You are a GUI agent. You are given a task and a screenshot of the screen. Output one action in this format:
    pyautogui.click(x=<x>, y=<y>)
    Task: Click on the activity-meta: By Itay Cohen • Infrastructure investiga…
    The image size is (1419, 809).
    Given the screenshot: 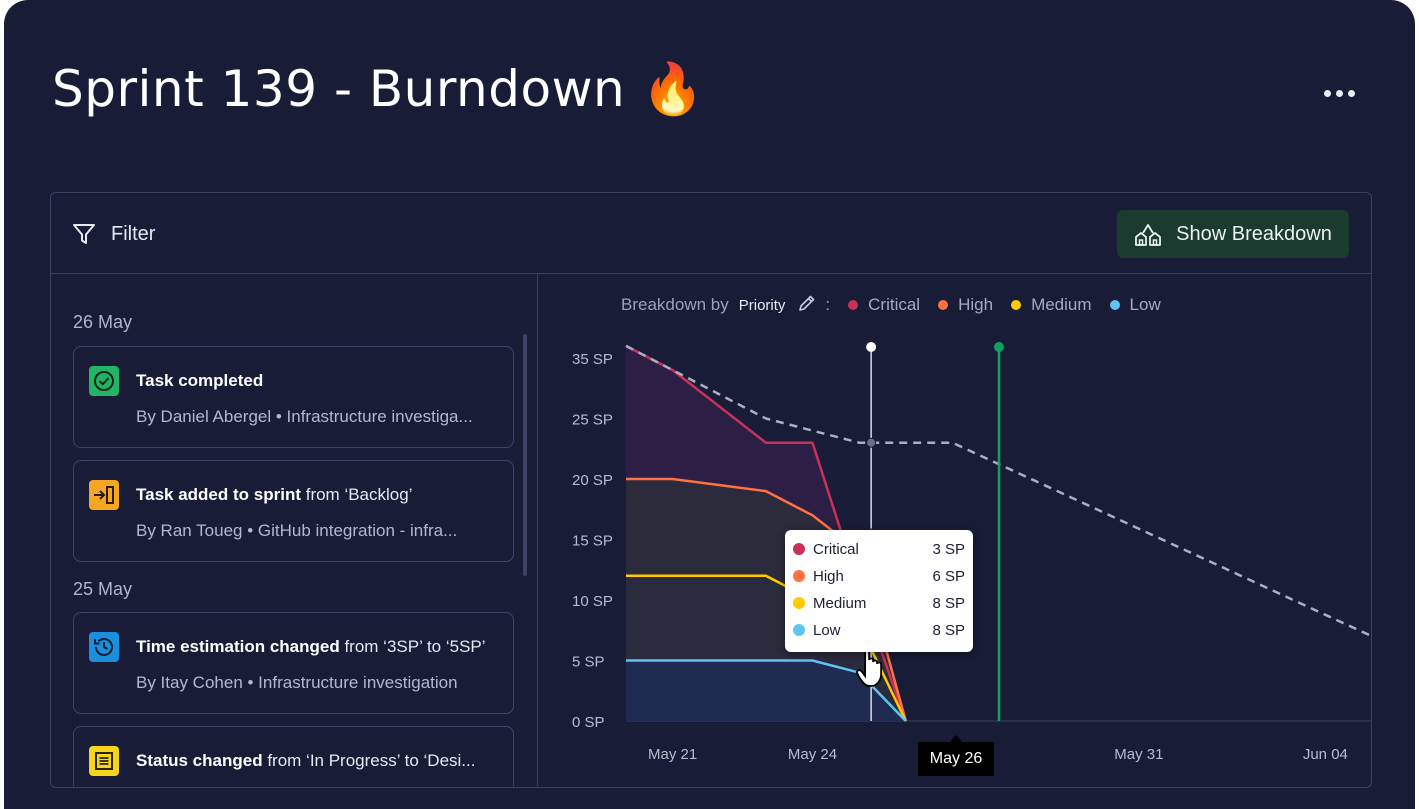 What is the action you would take?
    pyautogui.click(x=297, y=682)
    